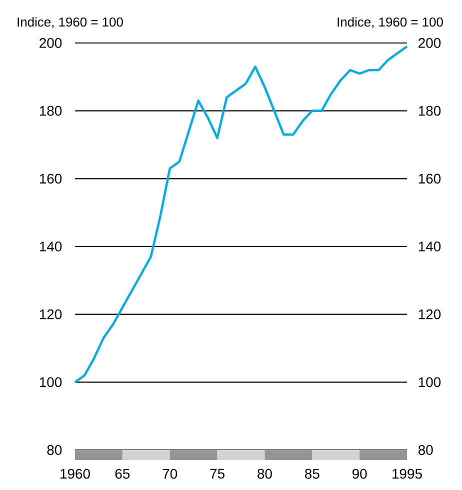 The image size is (462, 490). Describe the element at coordinates (217, 473) in the screenshot. I see `x-tick-label: 75` at that location.